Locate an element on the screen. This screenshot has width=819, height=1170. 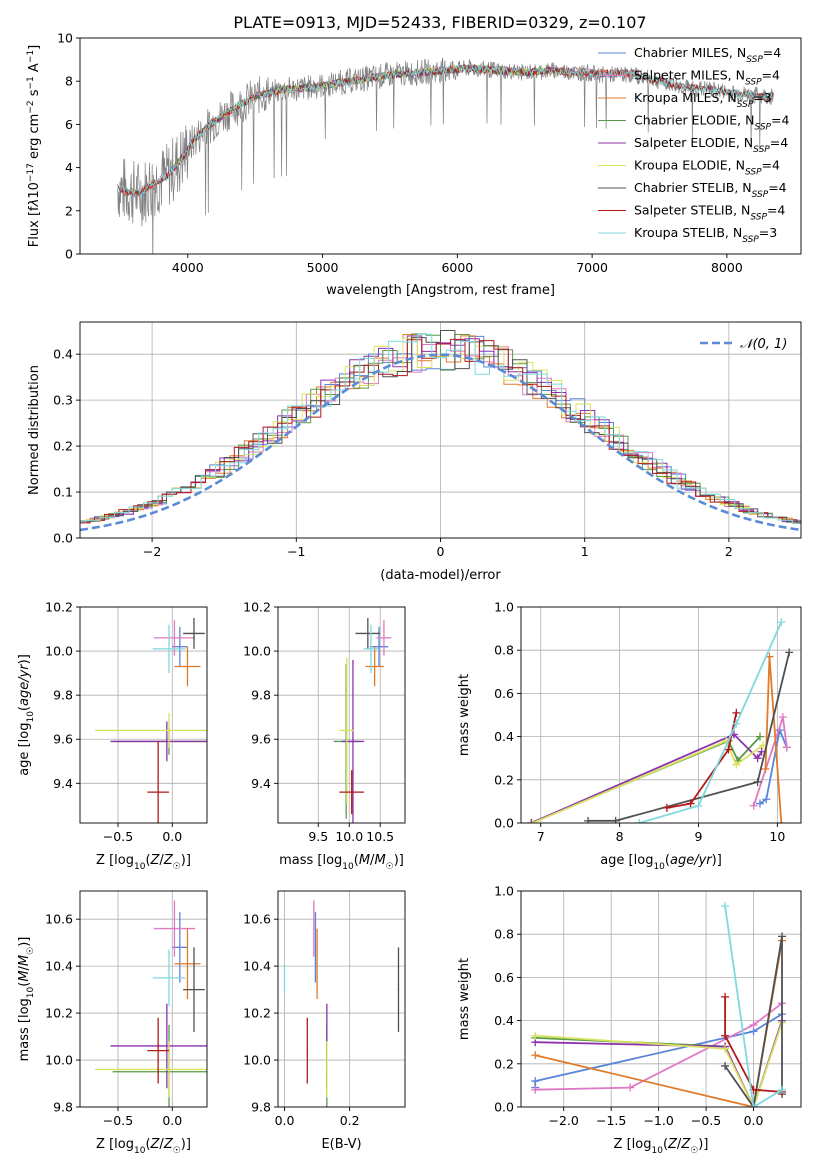
y-tick-label: 4 is located at coordinates (69, 167).